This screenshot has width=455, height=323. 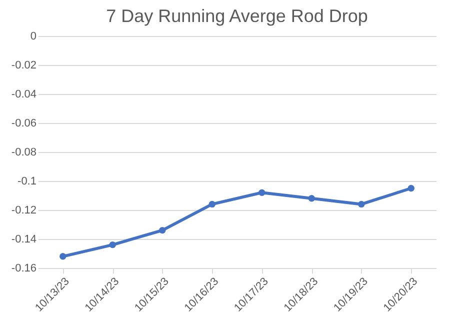 I want to click on y-tick-label: -0.12, so click(x=23, y=210).